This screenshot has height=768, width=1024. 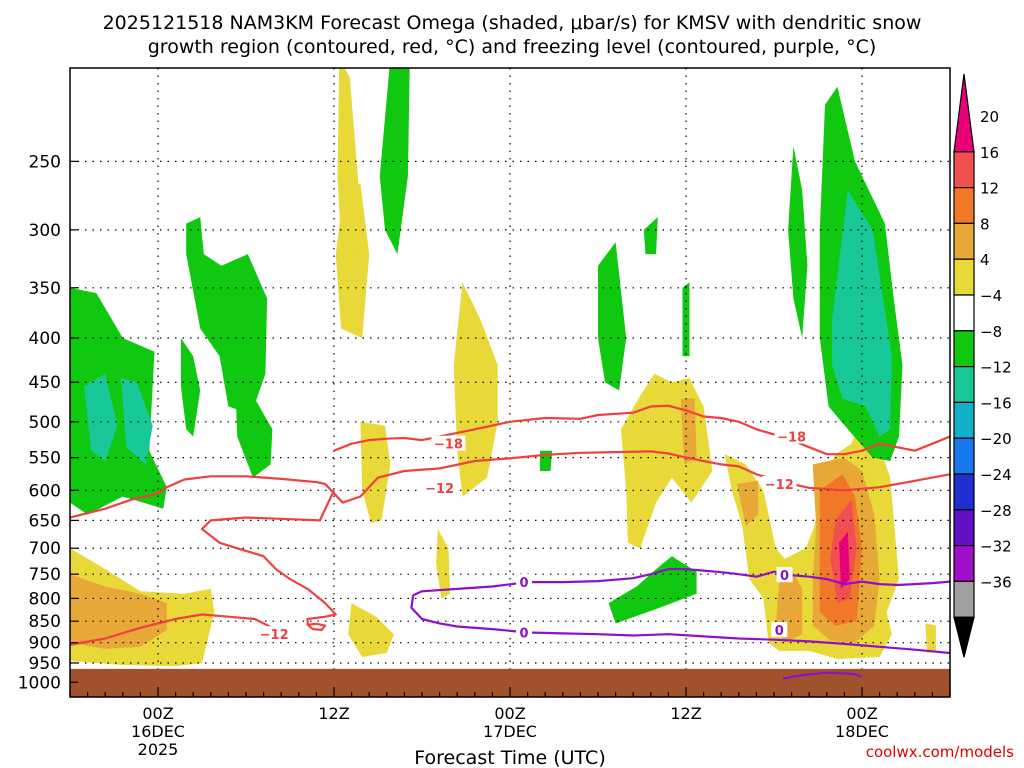 I want to click on pressure-tick-label: 600, so click(x=45, y=491).